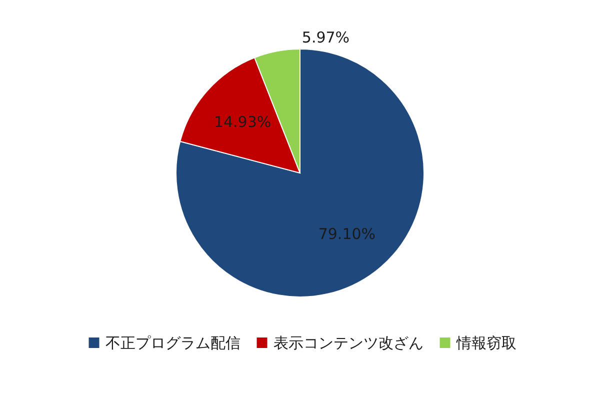  Describe the element at coordinates (349, 343) in the screenshot. I see `legend-label: 表示コンテンツ改ざん` at that location.